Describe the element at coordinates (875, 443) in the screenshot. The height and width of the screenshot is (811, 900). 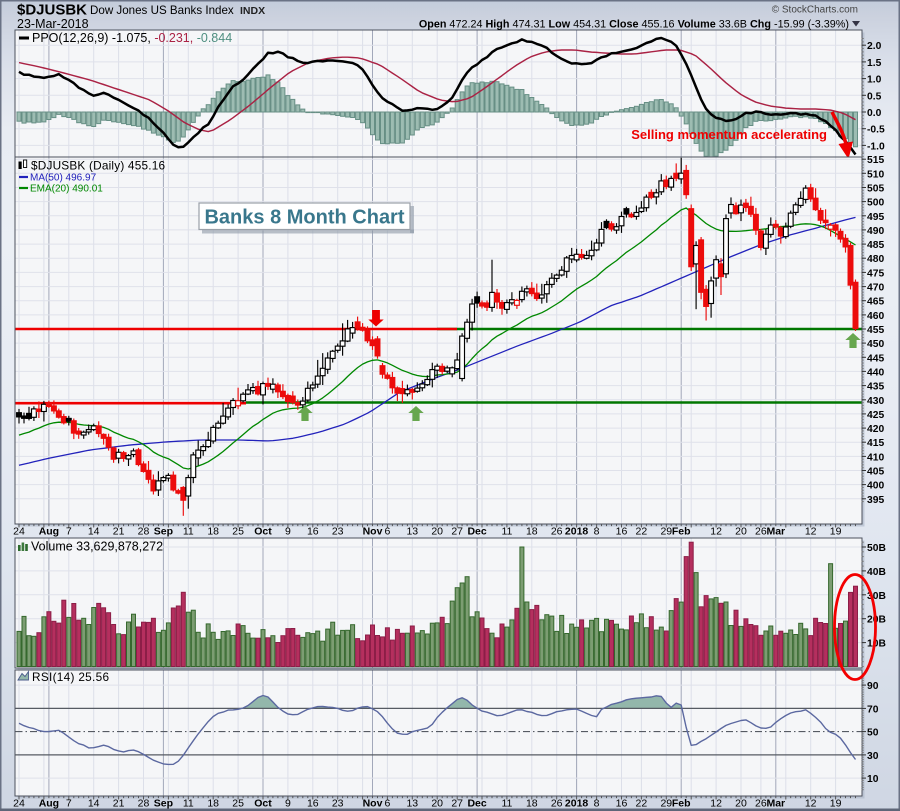
I see `svg-text: 415` at that location.